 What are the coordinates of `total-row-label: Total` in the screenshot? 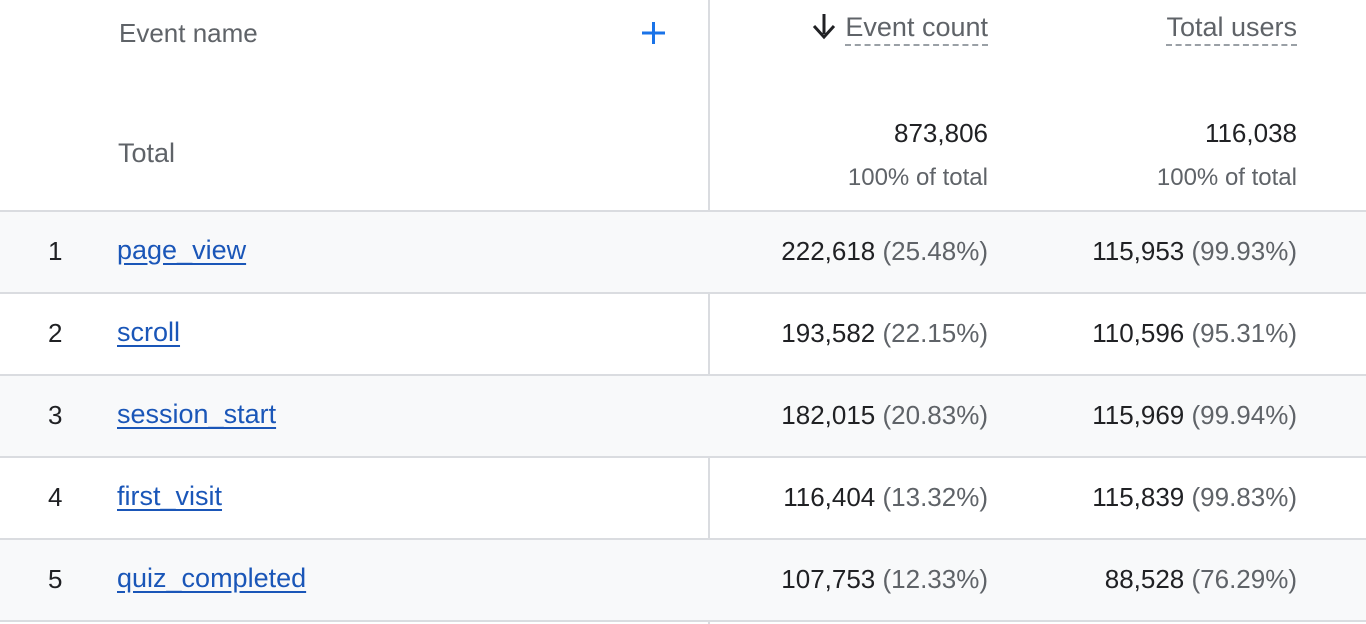 It's located at (147, 153).